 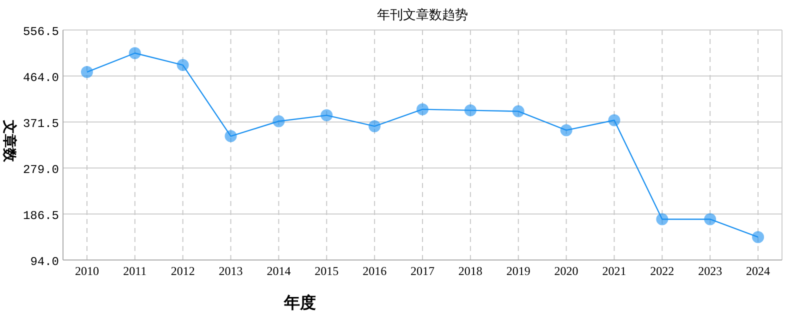 What do you see at coordinates (614, 271) in the screenshot?
I see `x-tick-label: 2021` at bounding box center [614, 271].